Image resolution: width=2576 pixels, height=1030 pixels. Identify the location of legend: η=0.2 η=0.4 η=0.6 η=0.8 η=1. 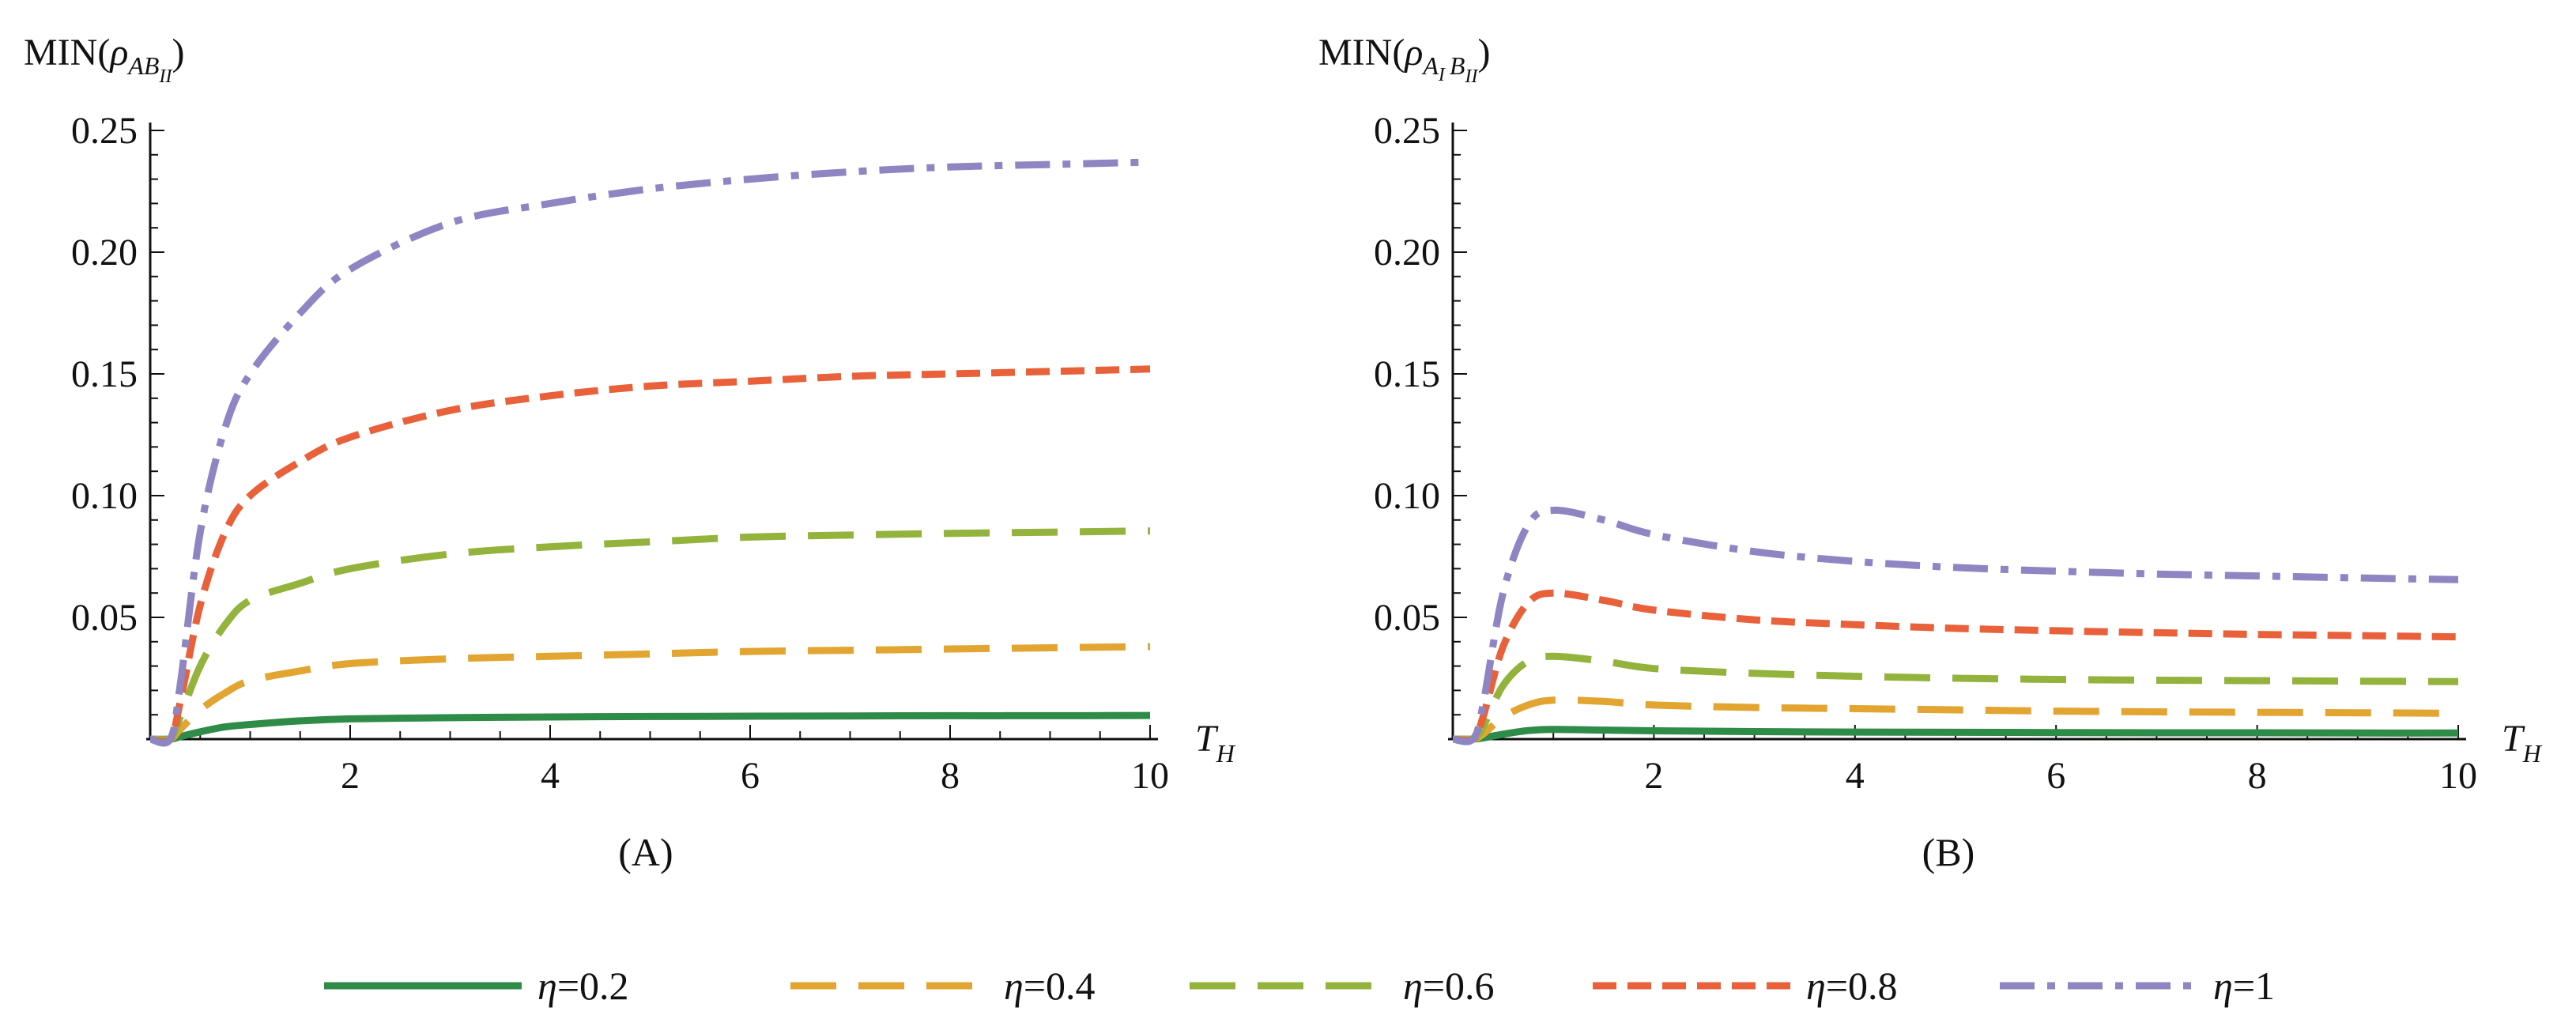
(1299, 986).